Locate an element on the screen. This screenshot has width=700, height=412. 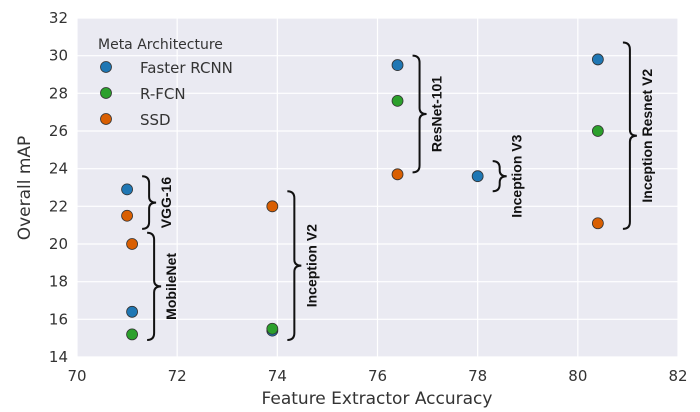
y-tick-label: 30 is located at coordinates (58, 56).